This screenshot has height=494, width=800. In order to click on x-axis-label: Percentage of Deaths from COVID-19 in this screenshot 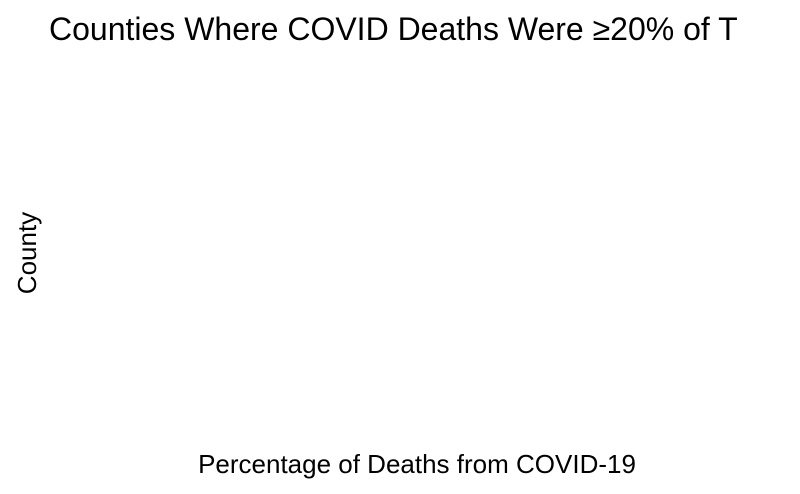, I will do `click(417, 464)`.